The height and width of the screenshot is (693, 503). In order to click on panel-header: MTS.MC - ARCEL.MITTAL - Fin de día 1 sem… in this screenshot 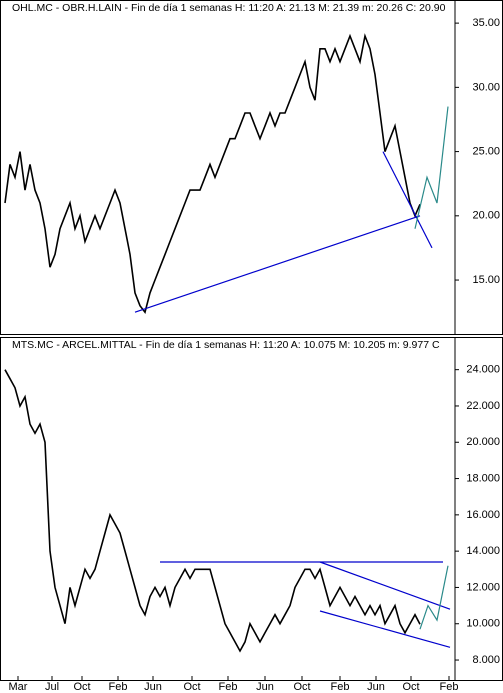, I will do `click(226, 345)`.